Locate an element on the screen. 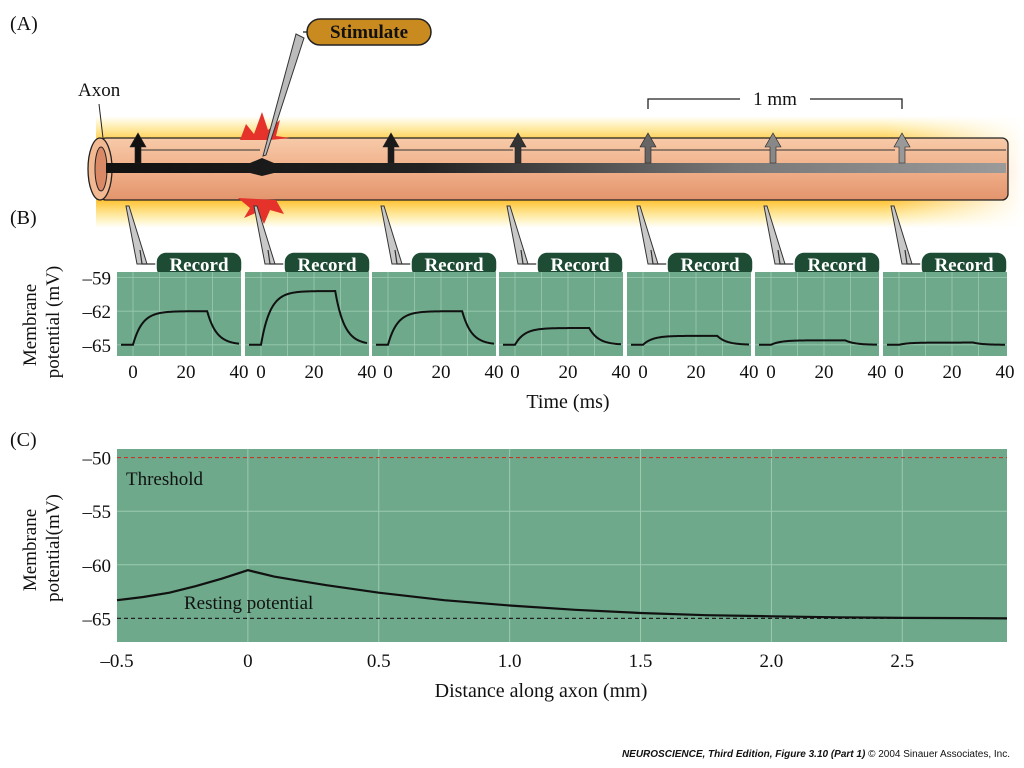  axon-label: Axon is located at coordinates (99, 90).